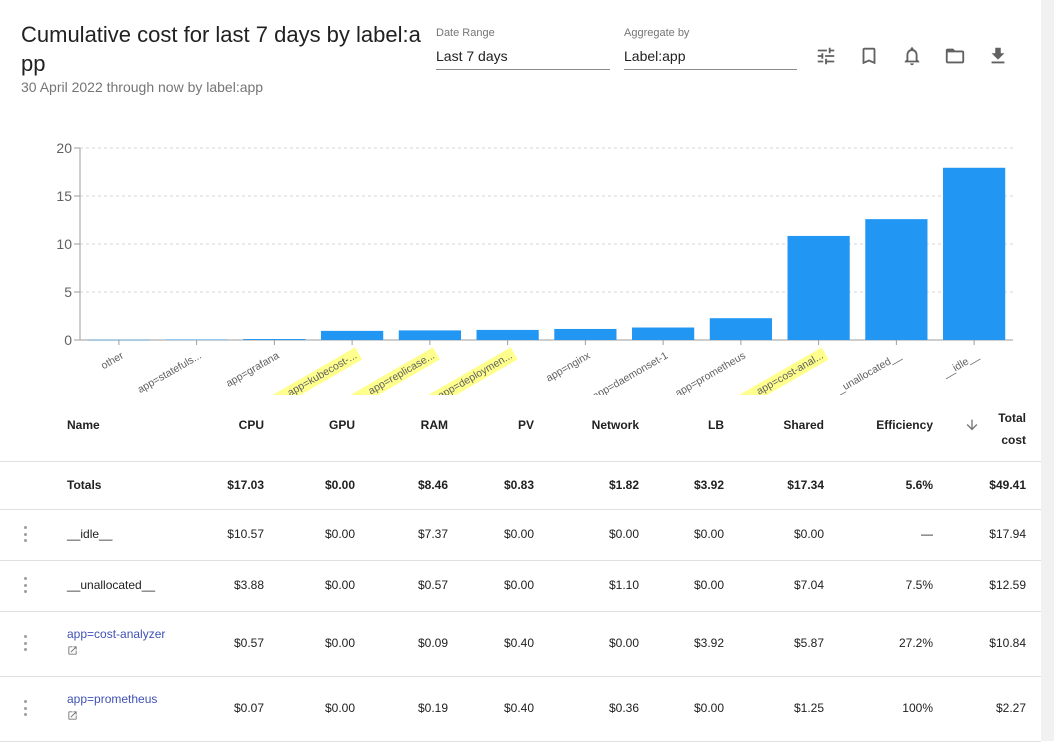 This screenshot has height=742, width=1054. What do you see at coordinates (68, 340) in the screenshot?
I see `y-tick-label: 0` at bounding box center [68, 340].